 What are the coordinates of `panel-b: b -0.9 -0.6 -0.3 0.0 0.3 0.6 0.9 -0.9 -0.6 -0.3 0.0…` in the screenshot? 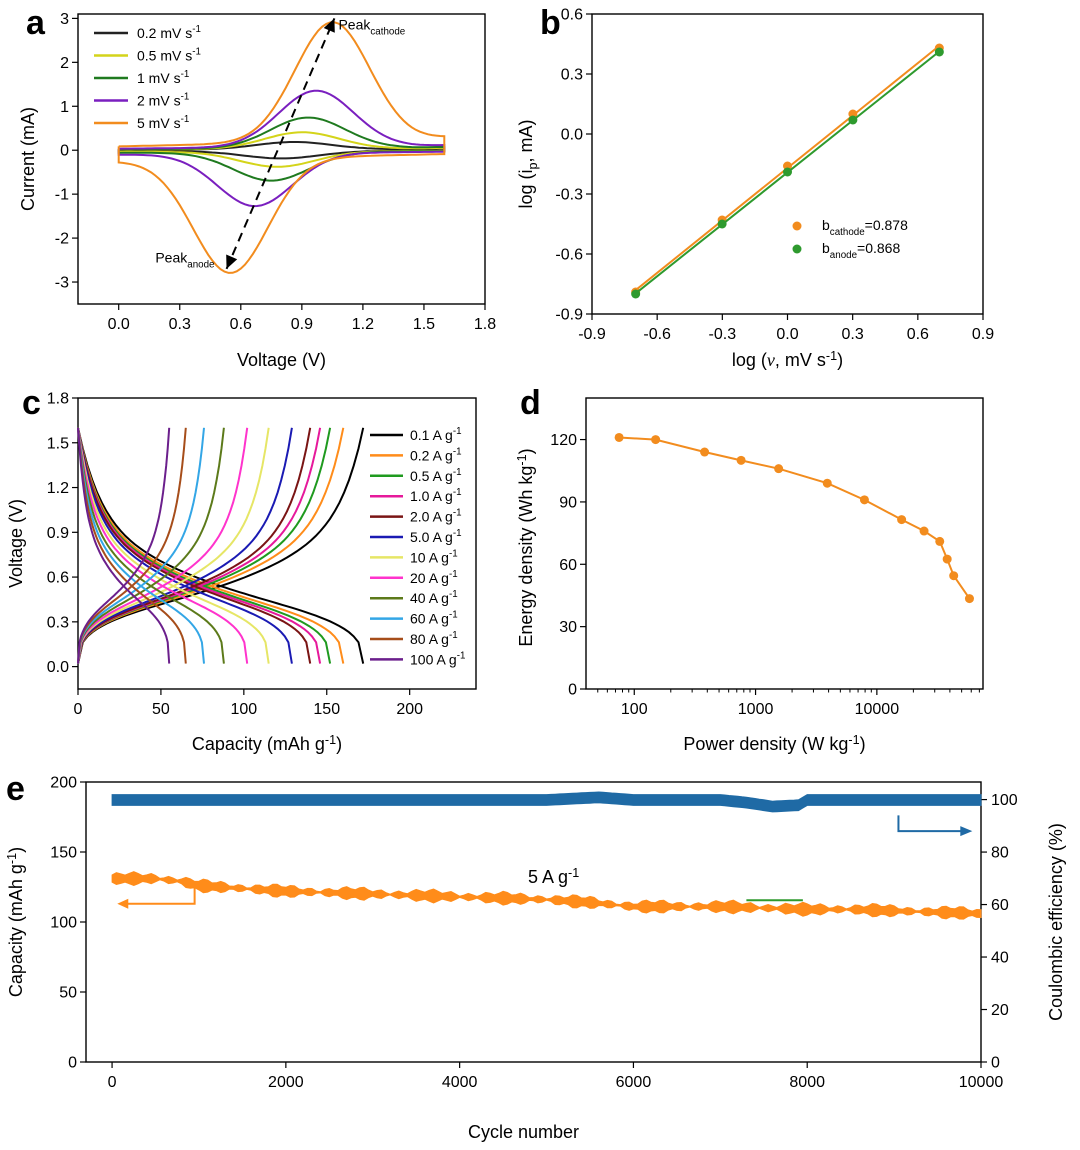 It's located at (755, 187).